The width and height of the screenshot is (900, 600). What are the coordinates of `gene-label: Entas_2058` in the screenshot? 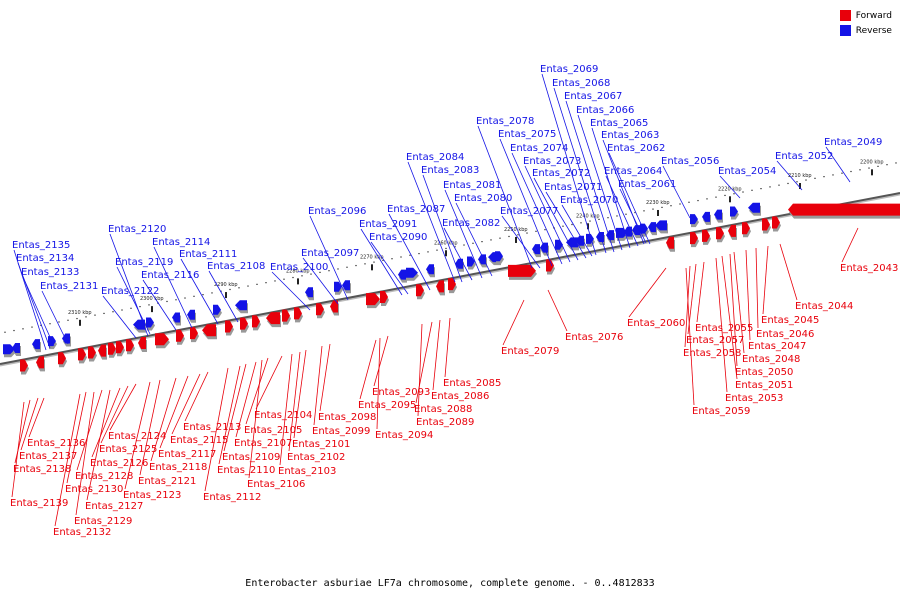 It's located at (712, 353).